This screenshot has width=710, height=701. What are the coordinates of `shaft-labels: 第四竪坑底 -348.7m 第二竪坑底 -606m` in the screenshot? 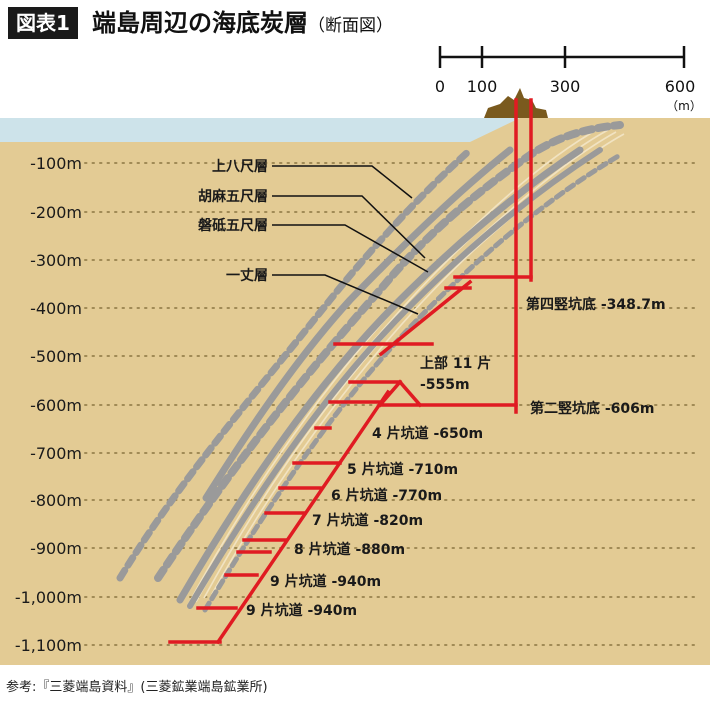 It's located at (596, 356).